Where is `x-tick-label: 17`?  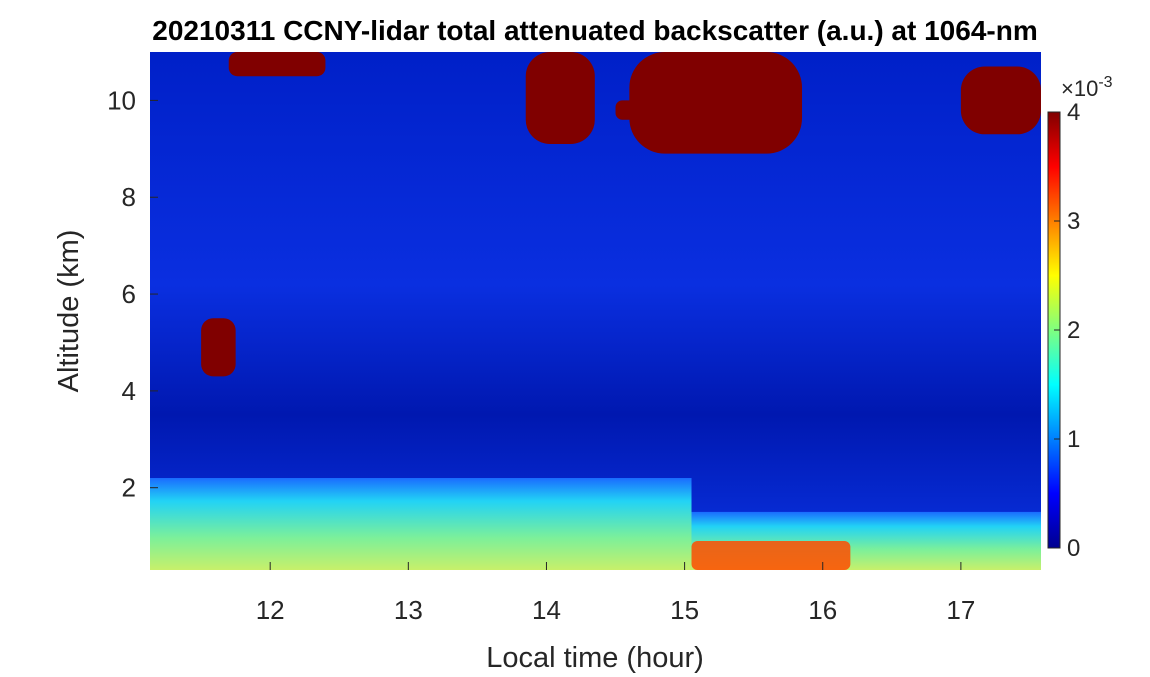 x-tick-label: 17 is located at coordinates (960, 610).